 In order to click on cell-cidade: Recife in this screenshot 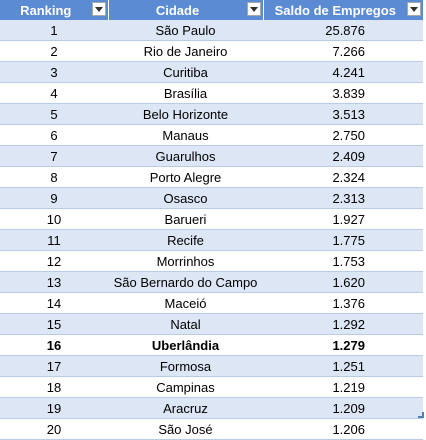, I will do `click(185, 240)`.